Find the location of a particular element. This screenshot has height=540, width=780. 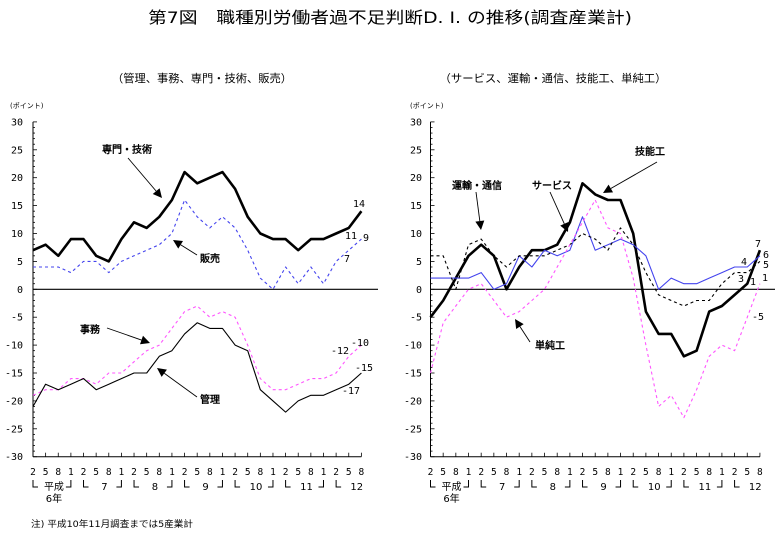

series-name-label: 単純工 is located at coordinates (550, 345).